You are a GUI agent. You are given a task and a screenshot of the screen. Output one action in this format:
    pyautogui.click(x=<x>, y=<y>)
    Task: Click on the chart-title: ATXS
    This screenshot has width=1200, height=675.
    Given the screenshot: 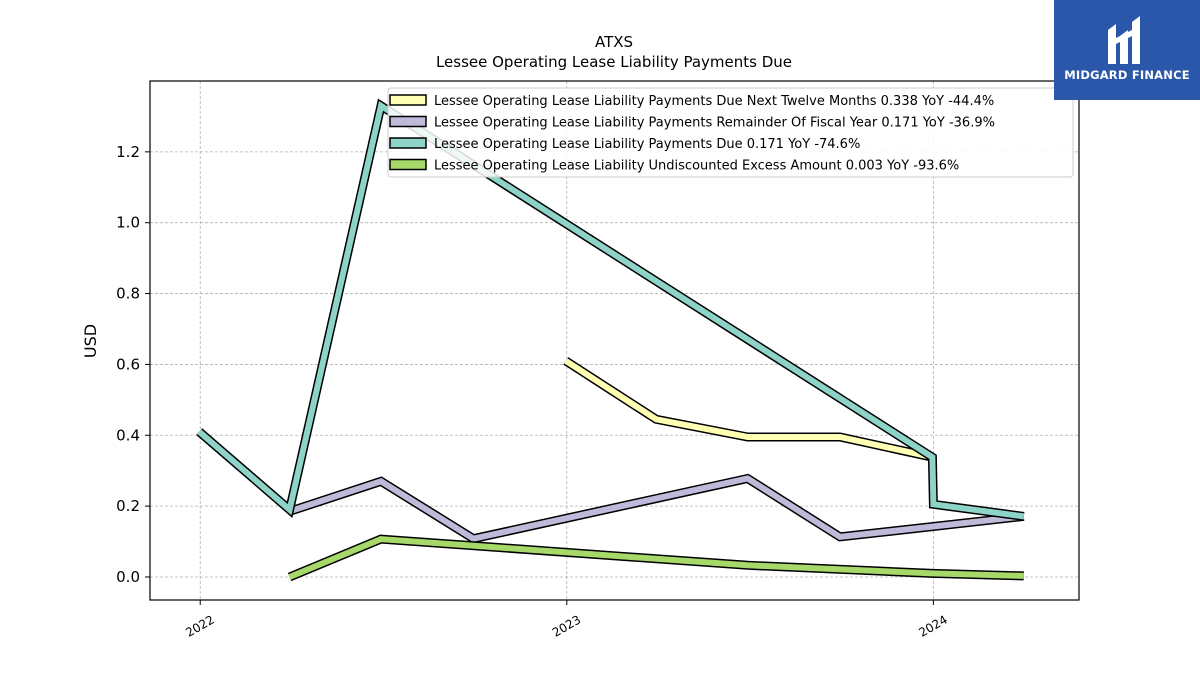 What is the action you would take?
    pyautogui.click(x=614, y=42)
    